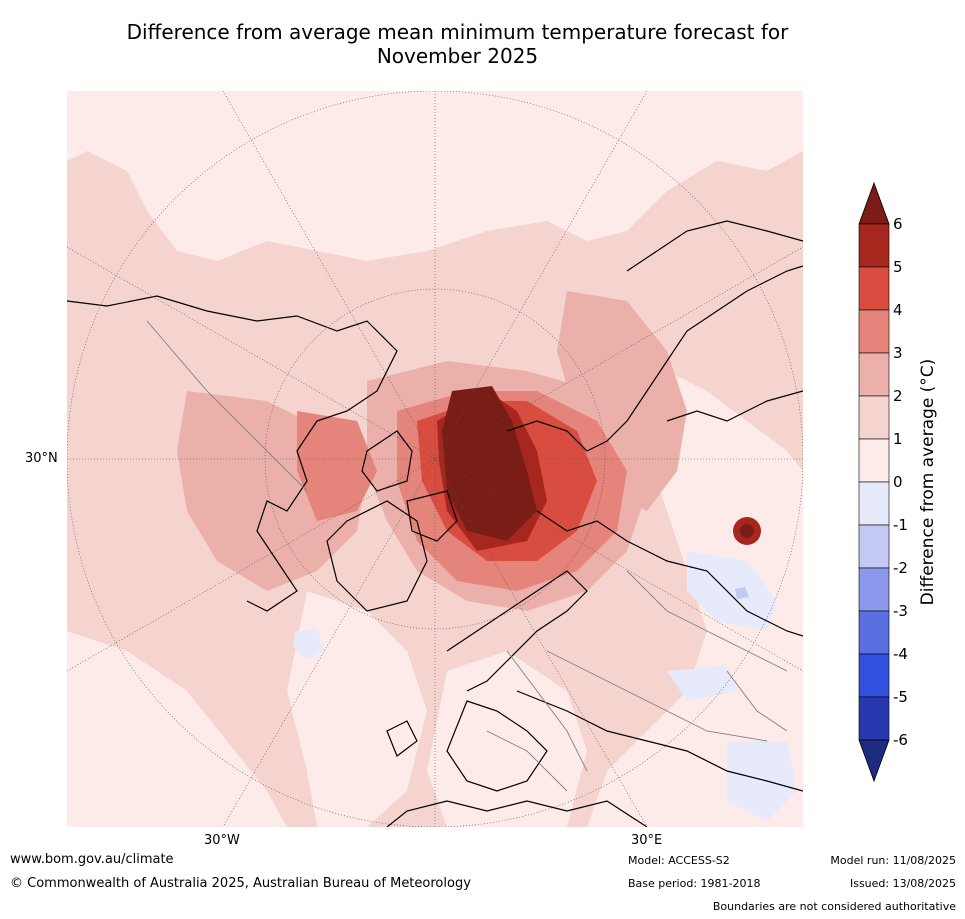  I want to click on colorbar-over-arrow, so click(874, 203).